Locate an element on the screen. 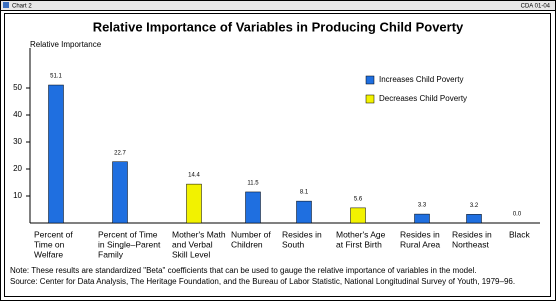  title-bar is located at coordinates (278, 5).